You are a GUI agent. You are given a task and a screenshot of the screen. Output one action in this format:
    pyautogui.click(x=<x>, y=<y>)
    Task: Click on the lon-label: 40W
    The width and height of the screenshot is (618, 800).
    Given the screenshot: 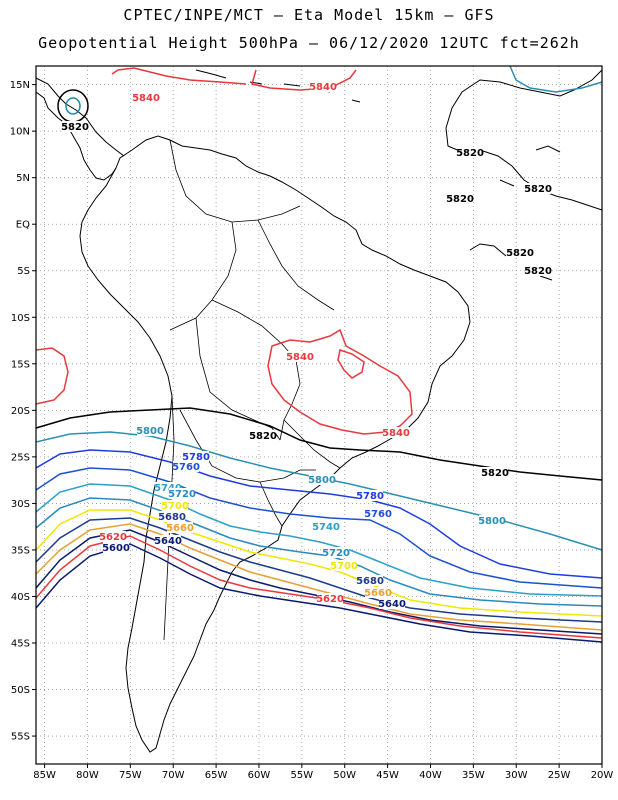 What is the action you would take?
    pyautogui.click(x=430, y=775)
    